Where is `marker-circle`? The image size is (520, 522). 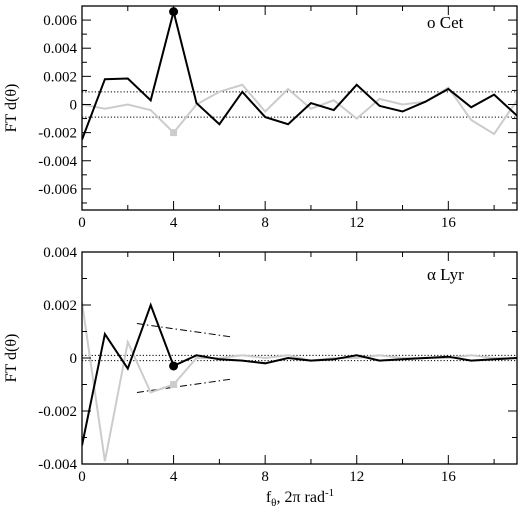 marker-circle is located at coordinates (174, 366).